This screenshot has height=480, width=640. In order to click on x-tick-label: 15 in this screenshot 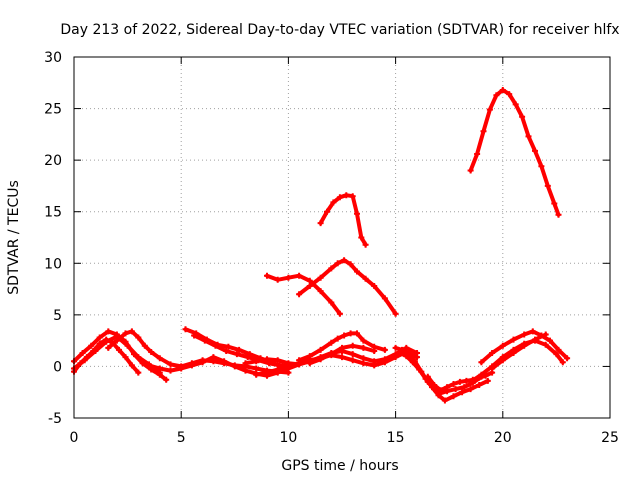, I will do `click(396, 438)`.